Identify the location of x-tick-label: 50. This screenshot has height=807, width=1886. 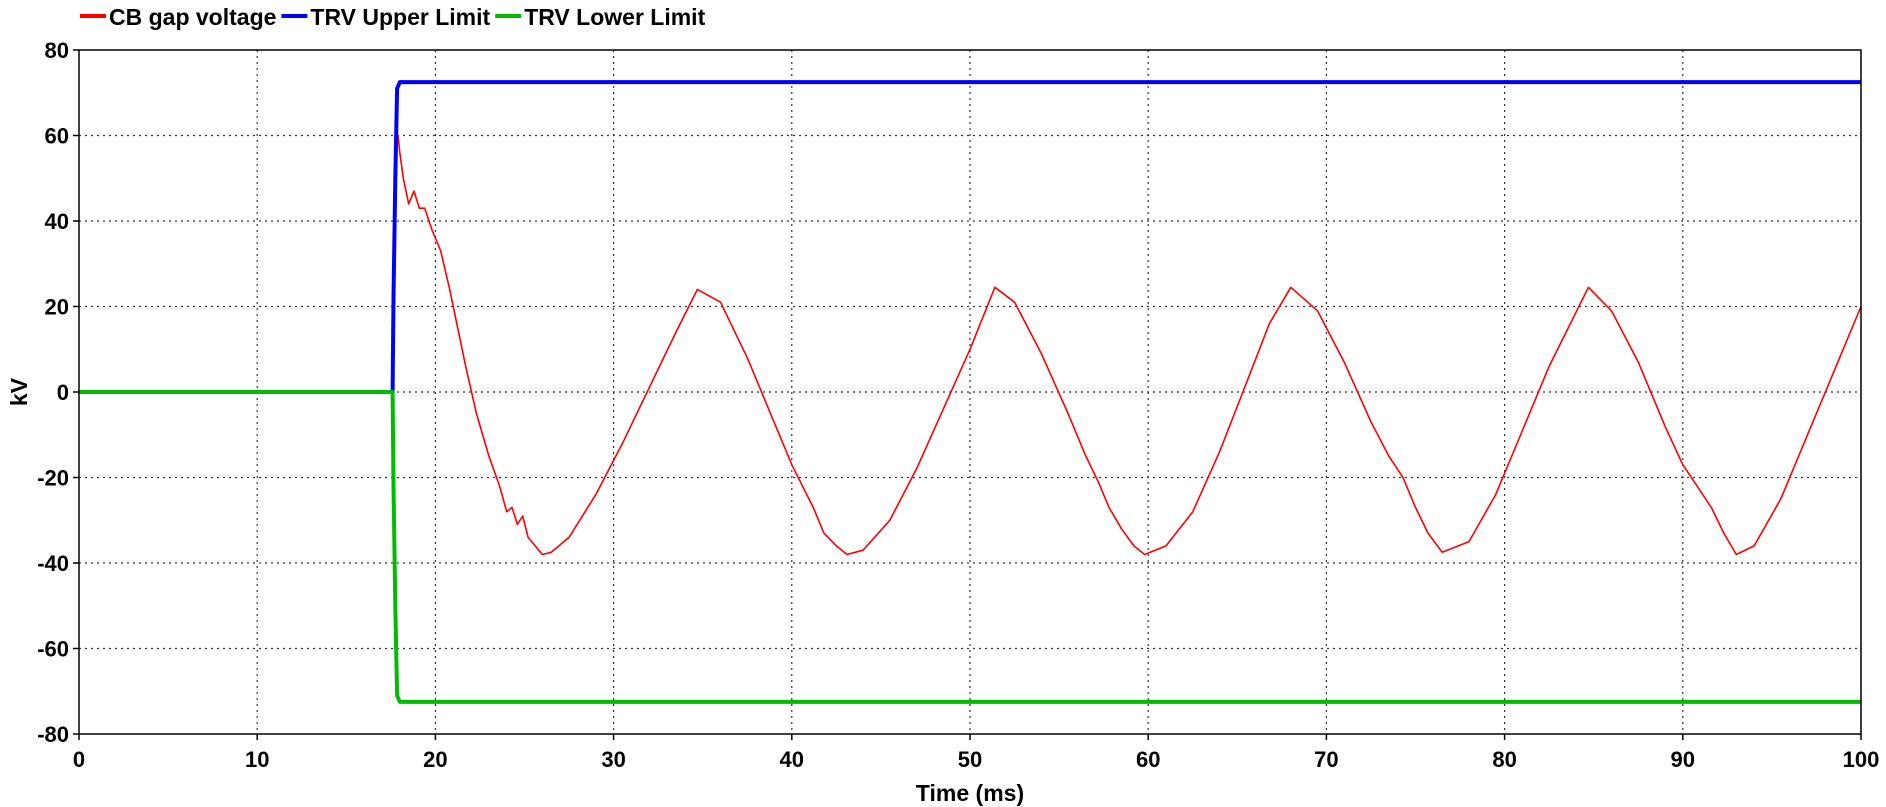
(970, 759).